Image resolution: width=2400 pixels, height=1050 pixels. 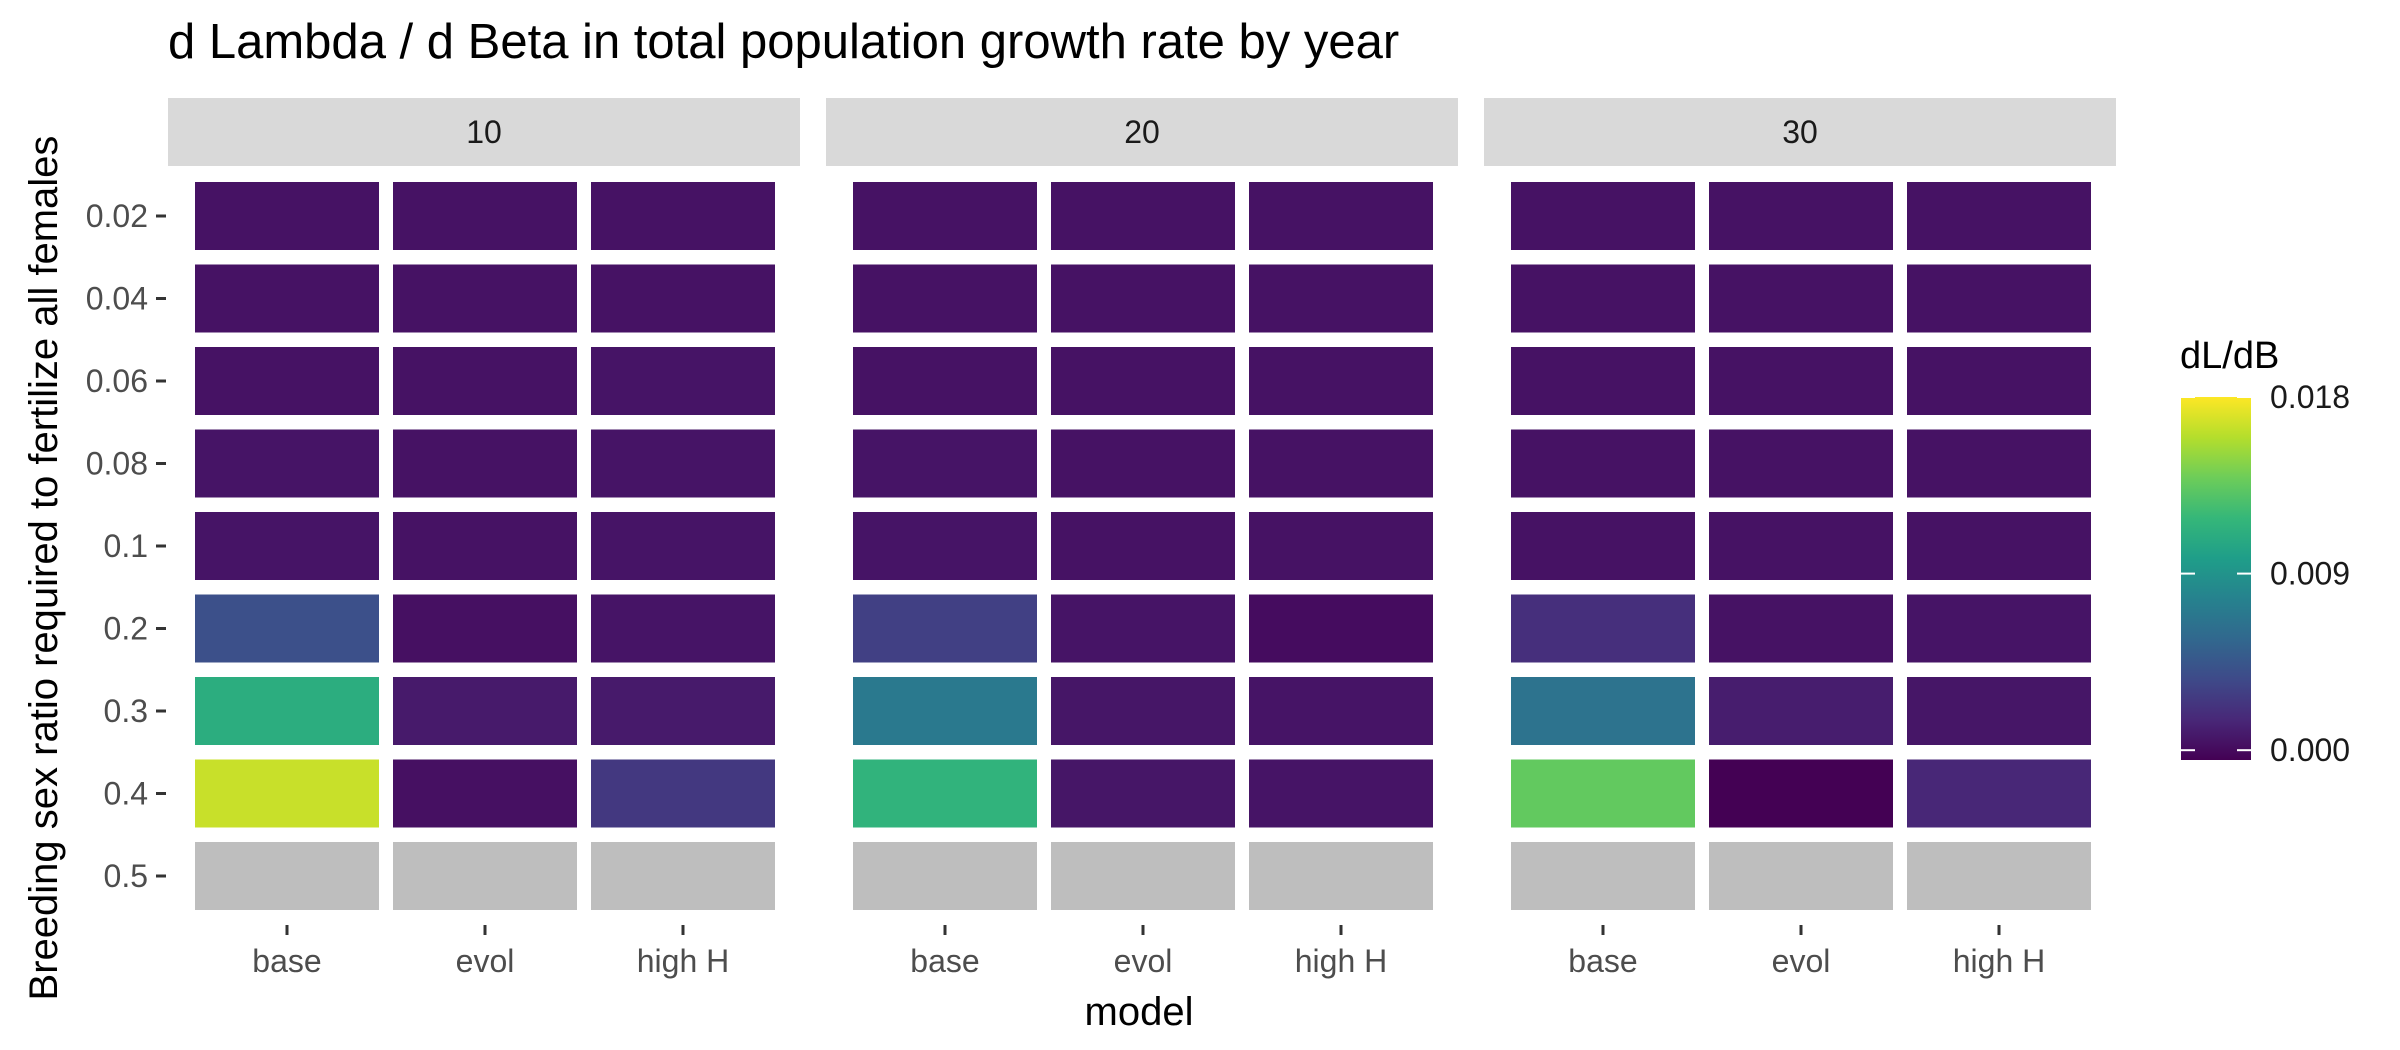 I want to click on color-legend: dL/dB 0.018 0.009 0.000, so click(x=2265, y=551).